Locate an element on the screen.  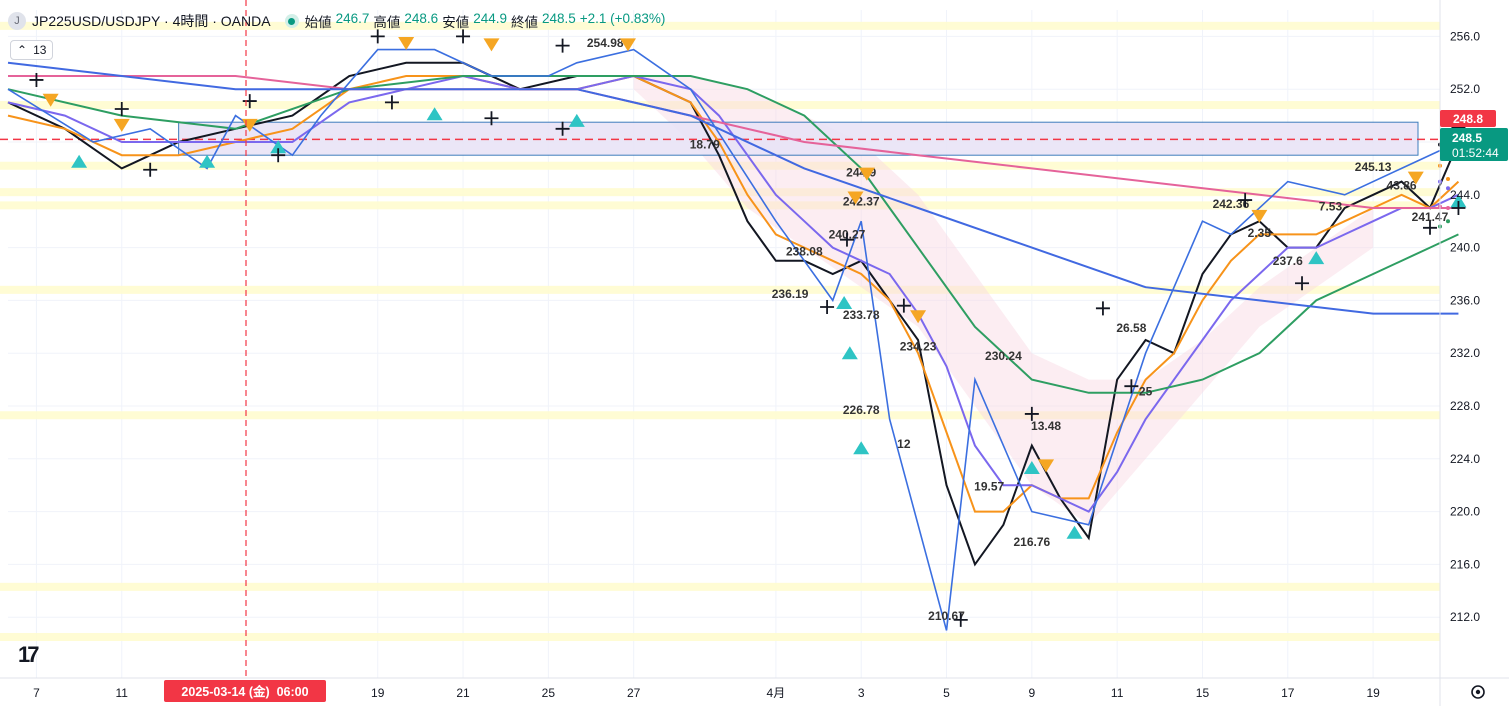
time-tick-label: 4月 is located at coordinates (776, 693).